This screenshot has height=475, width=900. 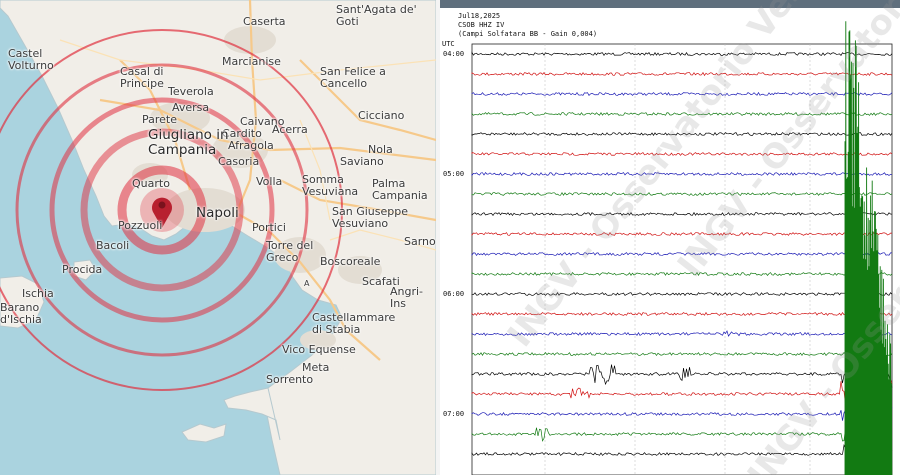 What do you see at coordinates (290, 129) in the screenshot?
I see `town-label-acerra: Acerra` at bounding box center [290, 129].